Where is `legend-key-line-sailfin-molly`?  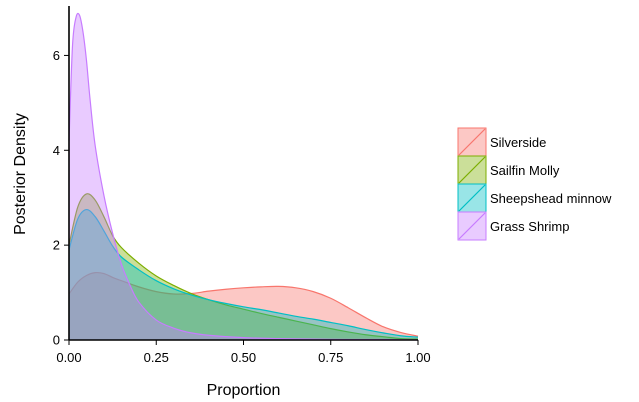
legend-key-line-sailfin-molly is located at coordinates (472, 170).